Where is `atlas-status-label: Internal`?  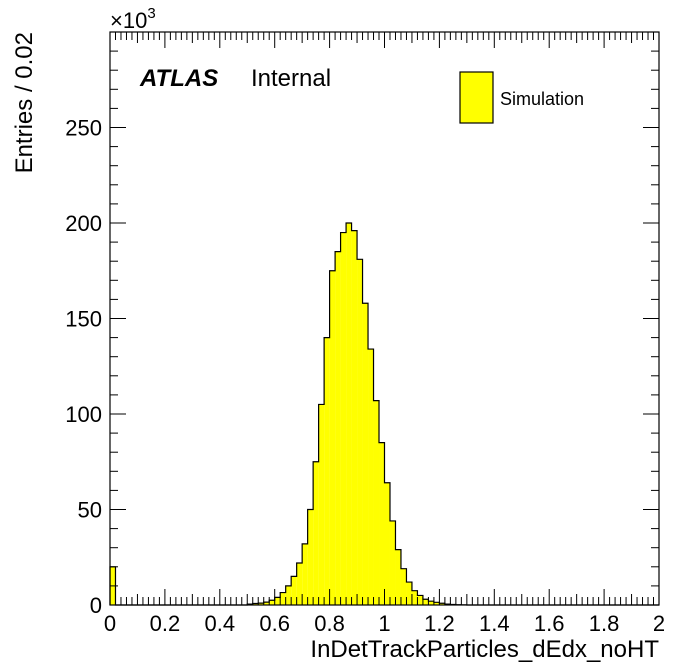
atlas-status-label: Internal is located at coordinates (291, 78).